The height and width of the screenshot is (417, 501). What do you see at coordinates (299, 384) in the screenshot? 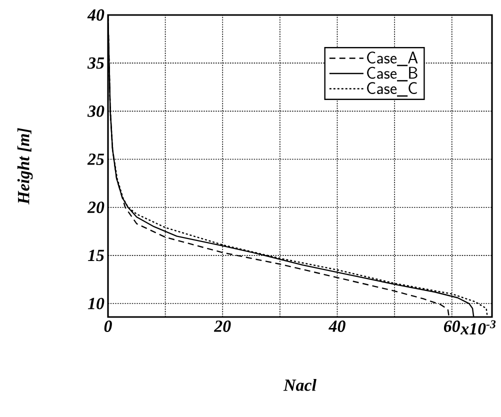
I see `x-axis-title: Nacl` at bounding box center [299, 384].